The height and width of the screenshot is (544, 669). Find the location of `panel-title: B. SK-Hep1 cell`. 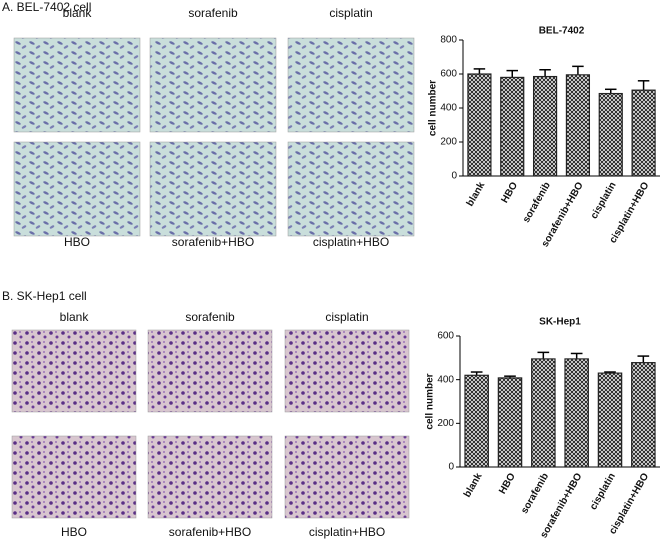

panel-title: B. SK-Hep1 cell is located at coordinates (44, 296).